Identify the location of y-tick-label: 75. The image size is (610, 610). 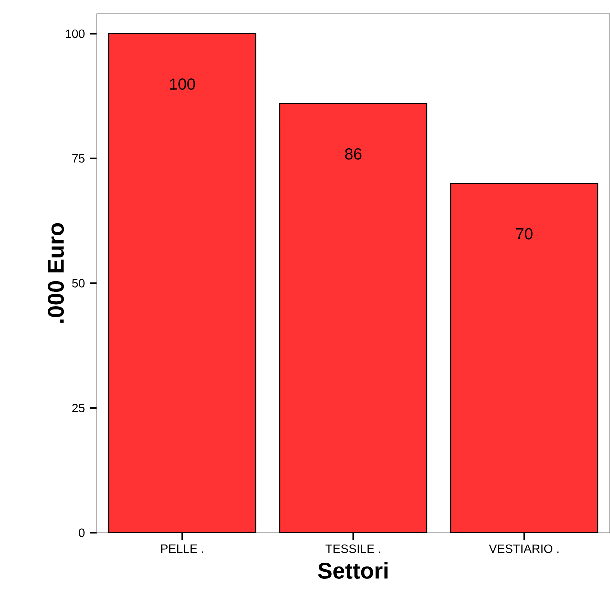
(78, 158).